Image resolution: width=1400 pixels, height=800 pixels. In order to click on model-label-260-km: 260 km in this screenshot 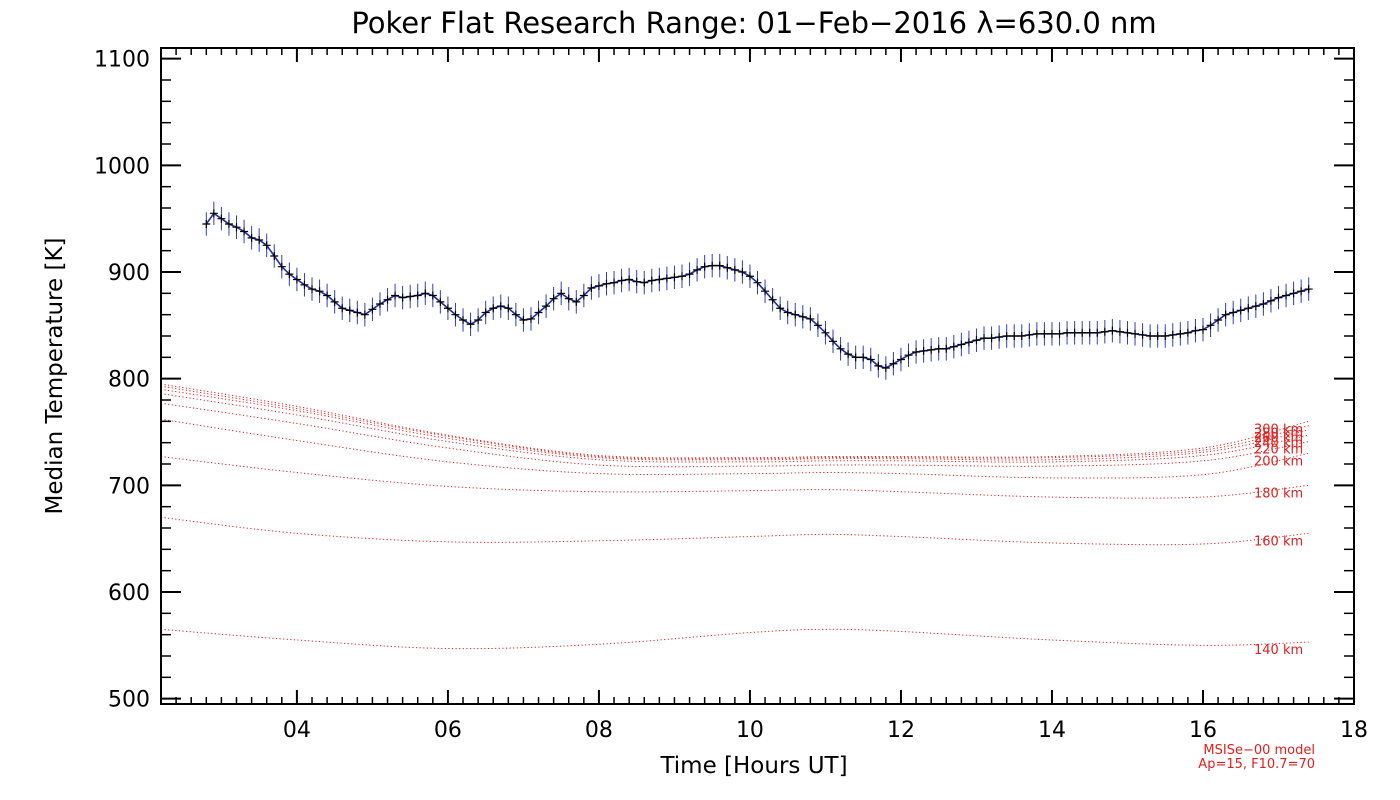, I will do `click(1278, 438)`.